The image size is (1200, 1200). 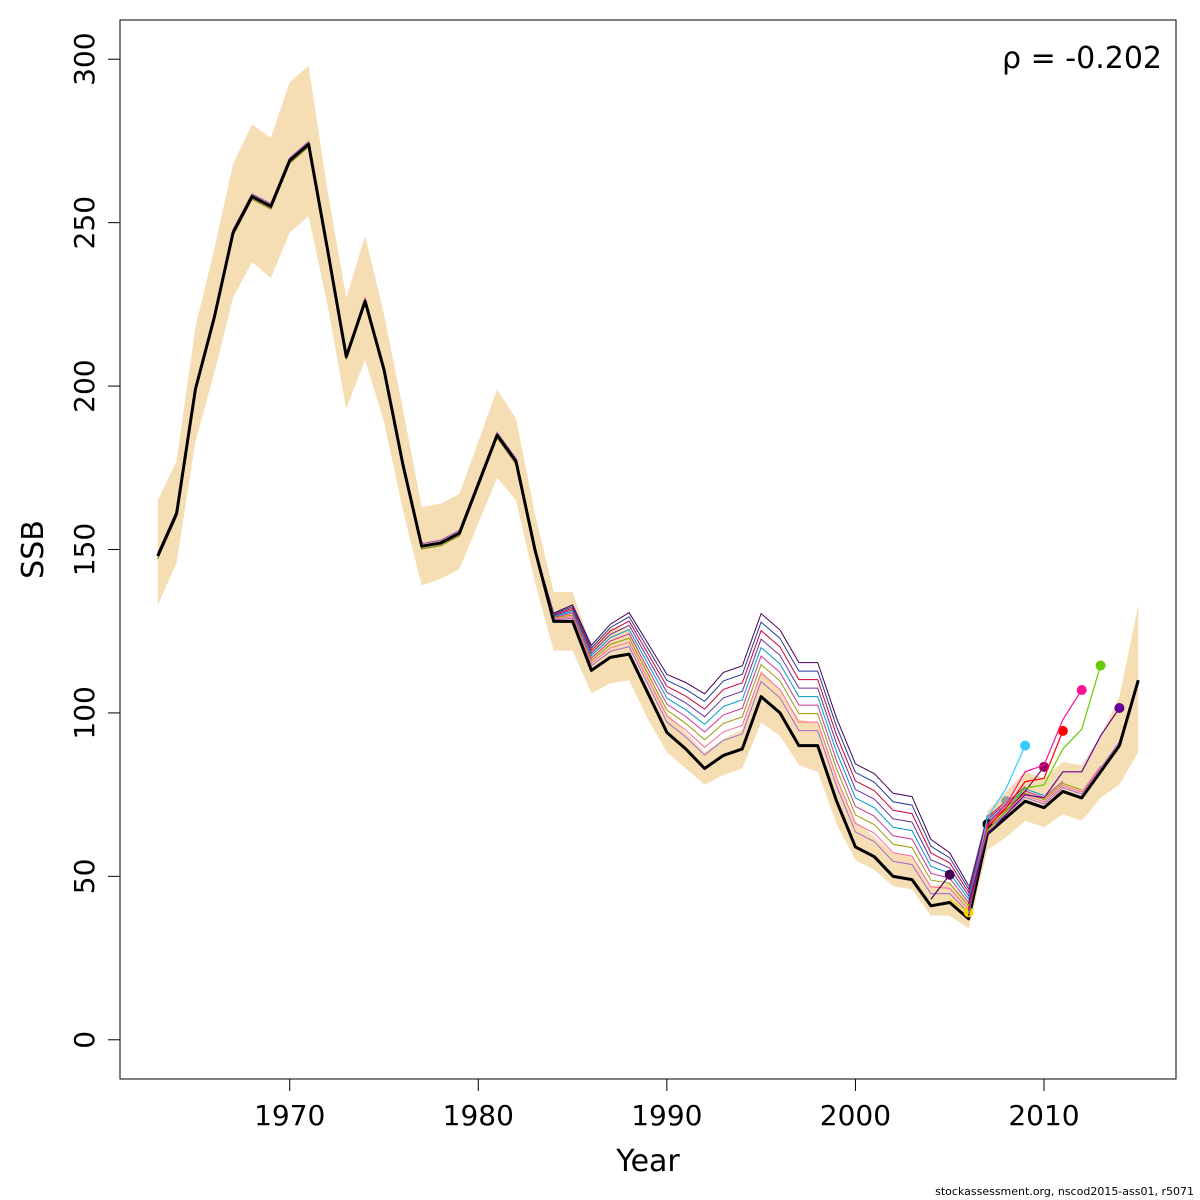 What do you see at coordinates (478, 1115) in the screenshot?
I see `x-tick-label: 1980` at bounding box center [478, 1115].